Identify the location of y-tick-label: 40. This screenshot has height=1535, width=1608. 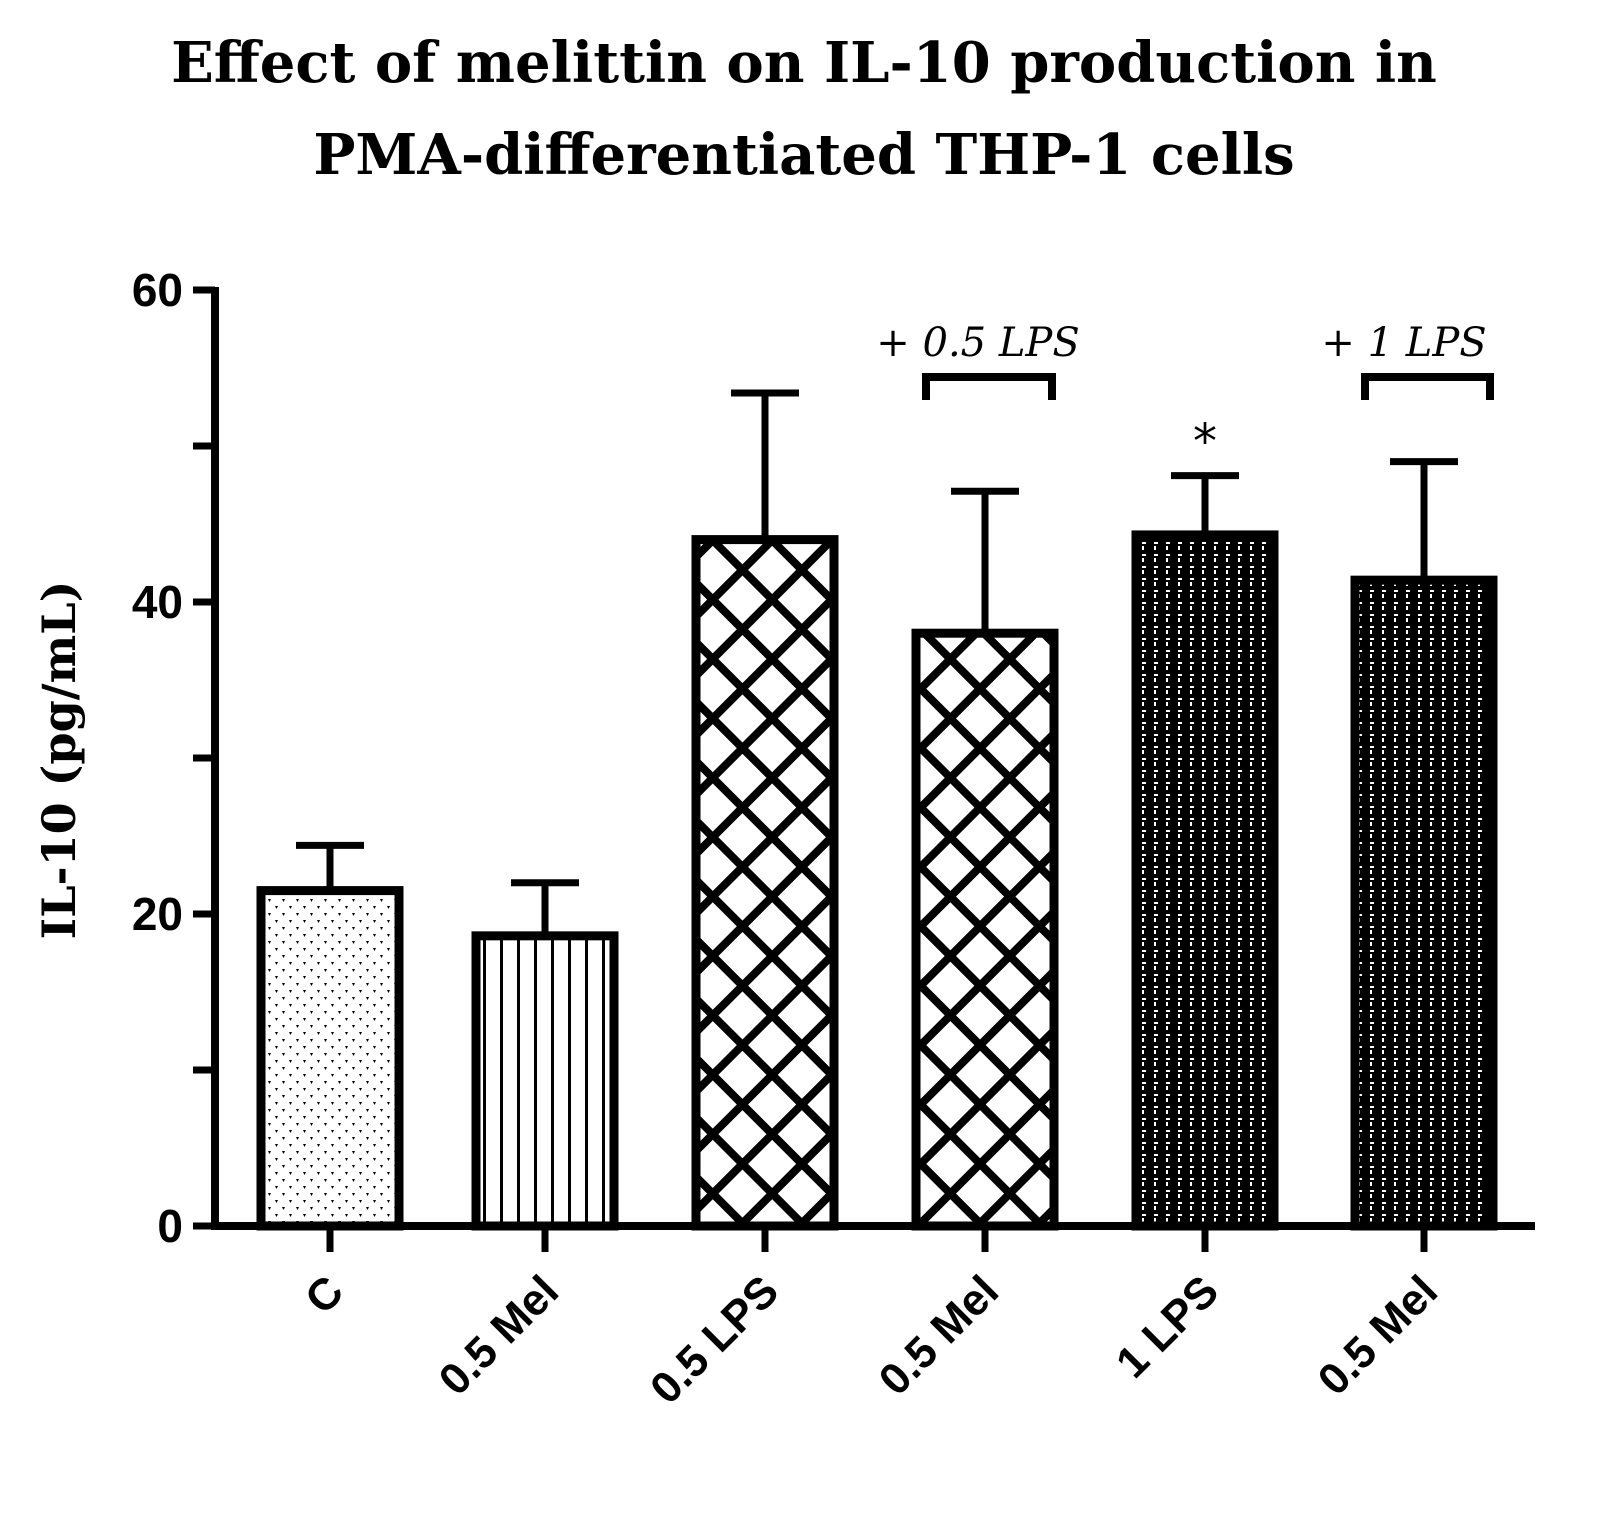
(157, 602).